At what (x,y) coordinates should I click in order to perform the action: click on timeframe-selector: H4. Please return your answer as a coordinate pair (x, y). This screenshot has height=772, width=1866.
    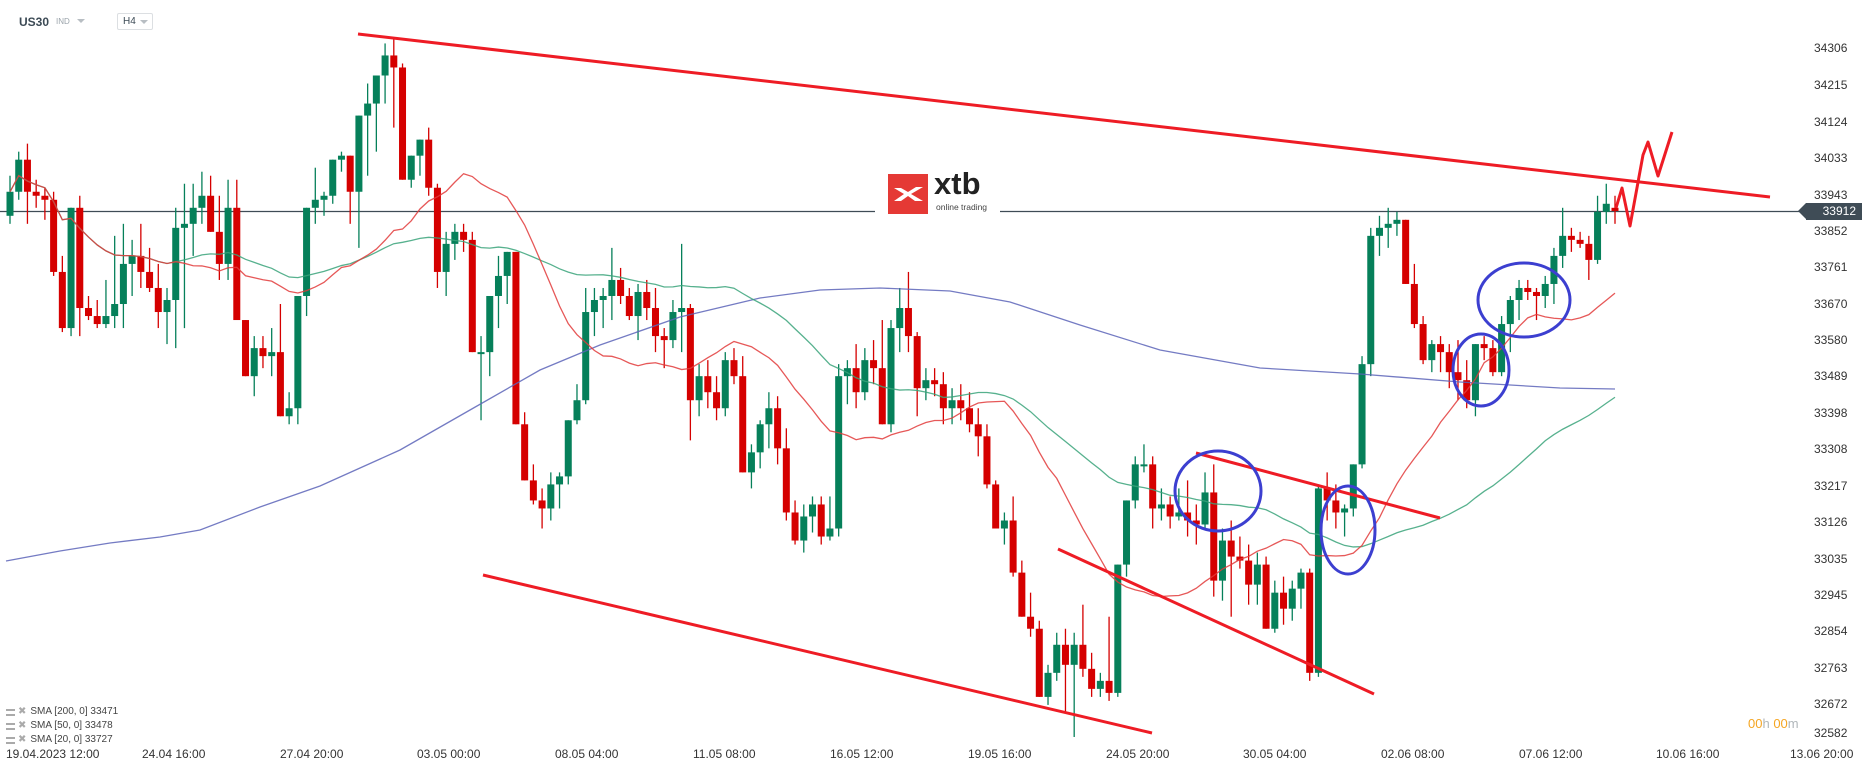
    Looking at the image, I should click on (135, 21).